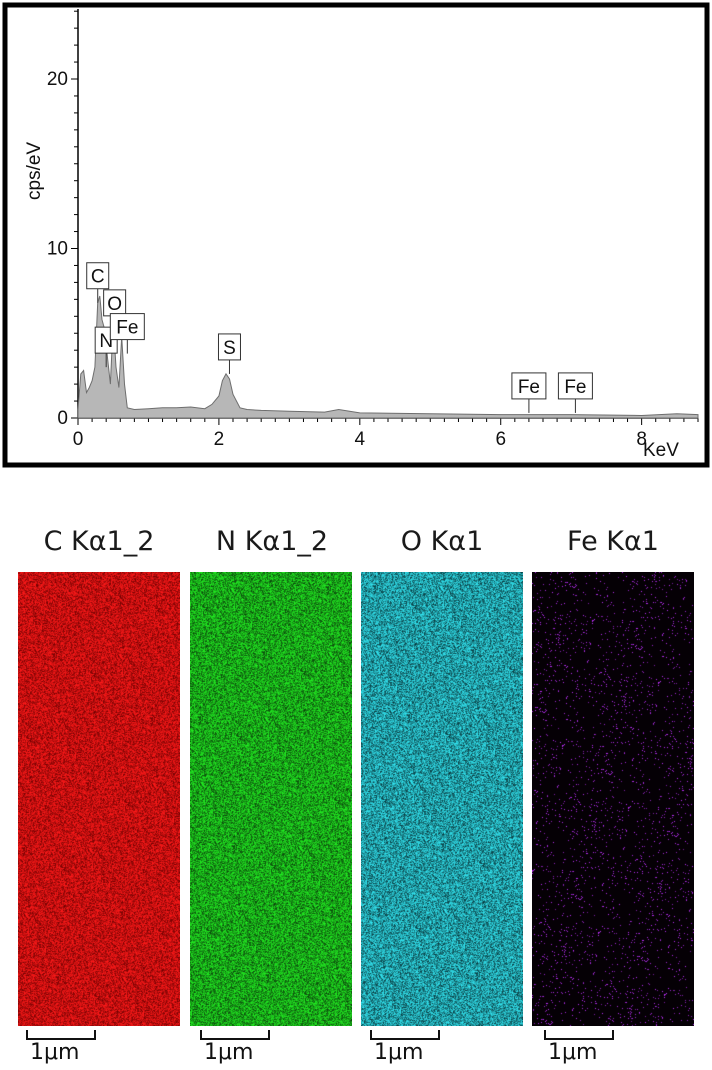 Image resolution: width=712 pixels, height=1070 pixels. Describe the element at coordinates (271, 799) in the screenshot. I see `map-image-nitrogen` at that location.